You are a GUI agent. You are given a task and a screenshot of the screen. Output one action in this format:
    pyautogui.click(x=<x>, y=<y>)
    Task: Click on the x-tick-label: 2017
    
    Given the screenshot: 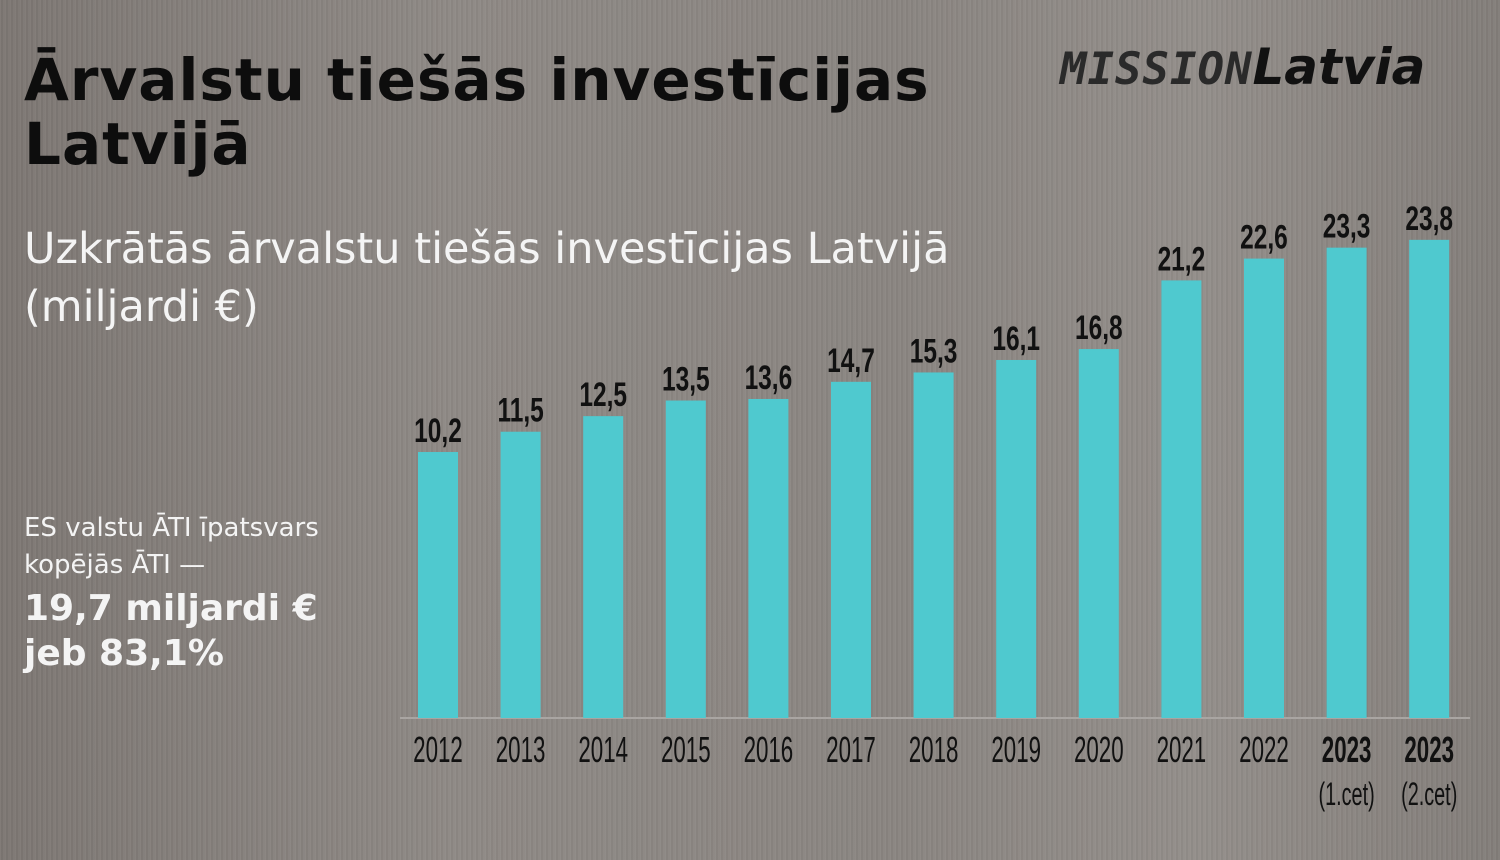 What is the action you would take?
    pyautogui.click(x=851, y=751)
    